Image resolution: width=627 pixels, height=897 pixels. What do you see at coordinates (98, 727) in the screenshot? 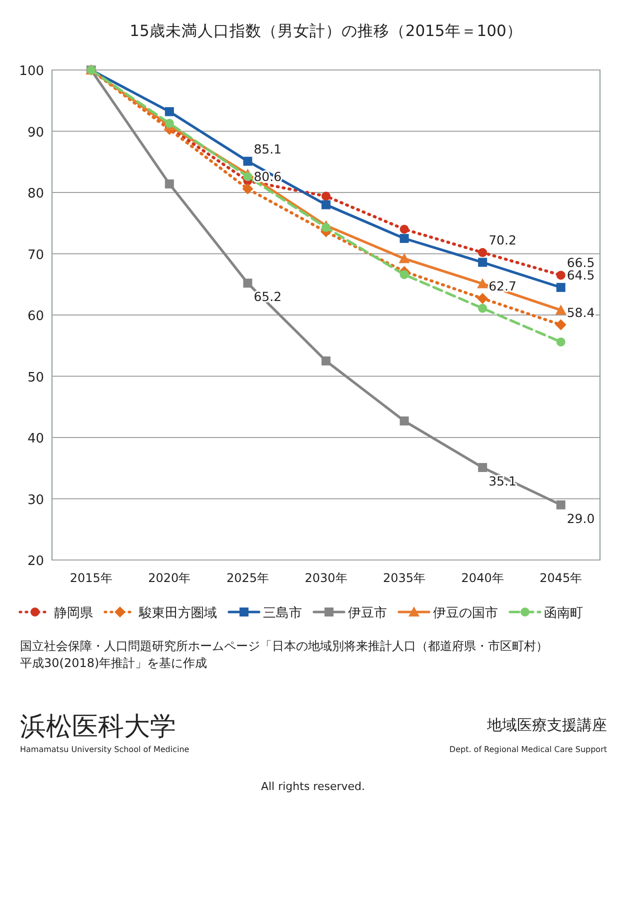
I see `text: 浜松医科大学` at bounding box center [98, 727].